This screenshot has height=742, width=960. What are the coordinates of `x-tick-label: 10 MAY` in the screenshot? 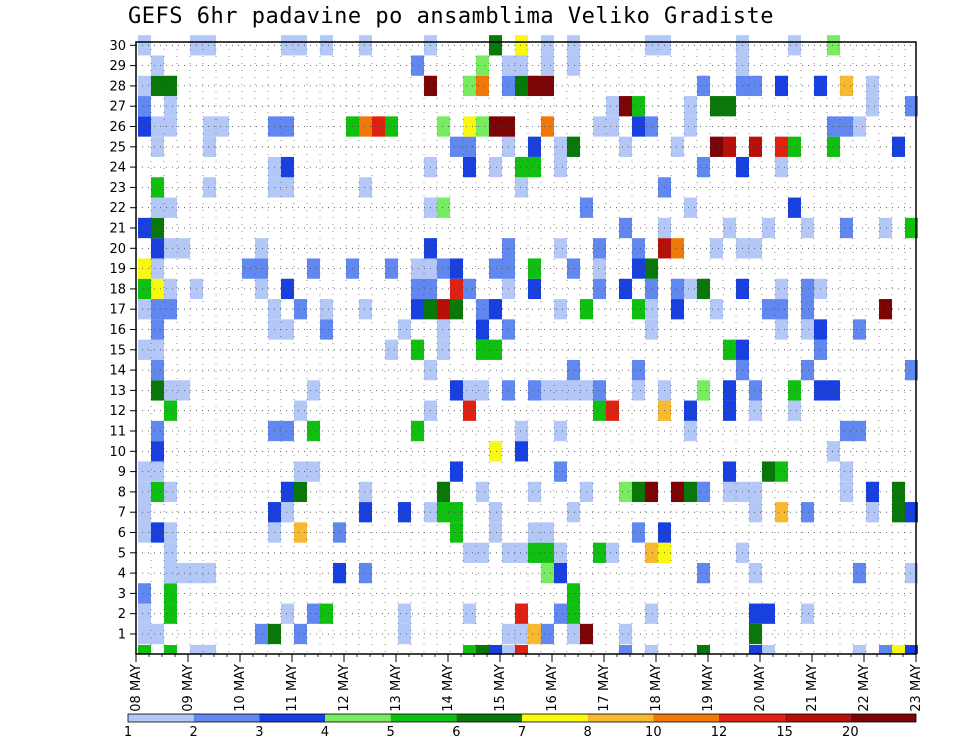 It's located at (240, 688).